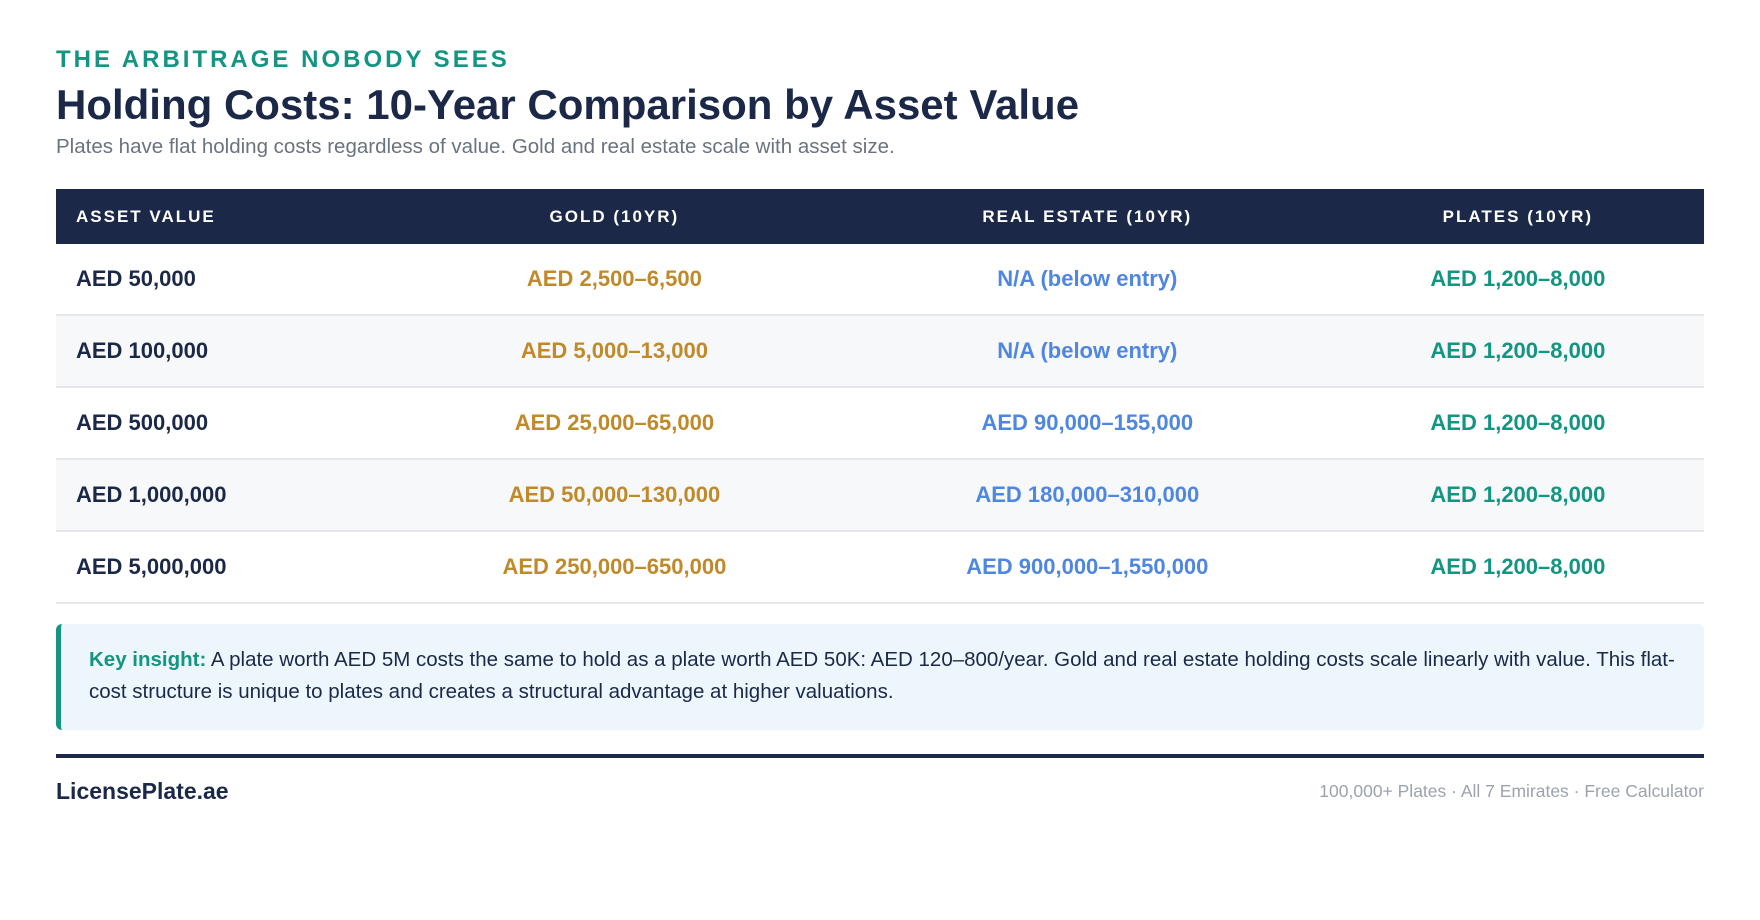 This screenshot has height=920, width=1760. I want to click on gold-cost-cell: AED 5,000–13,000, so click(614, 351).